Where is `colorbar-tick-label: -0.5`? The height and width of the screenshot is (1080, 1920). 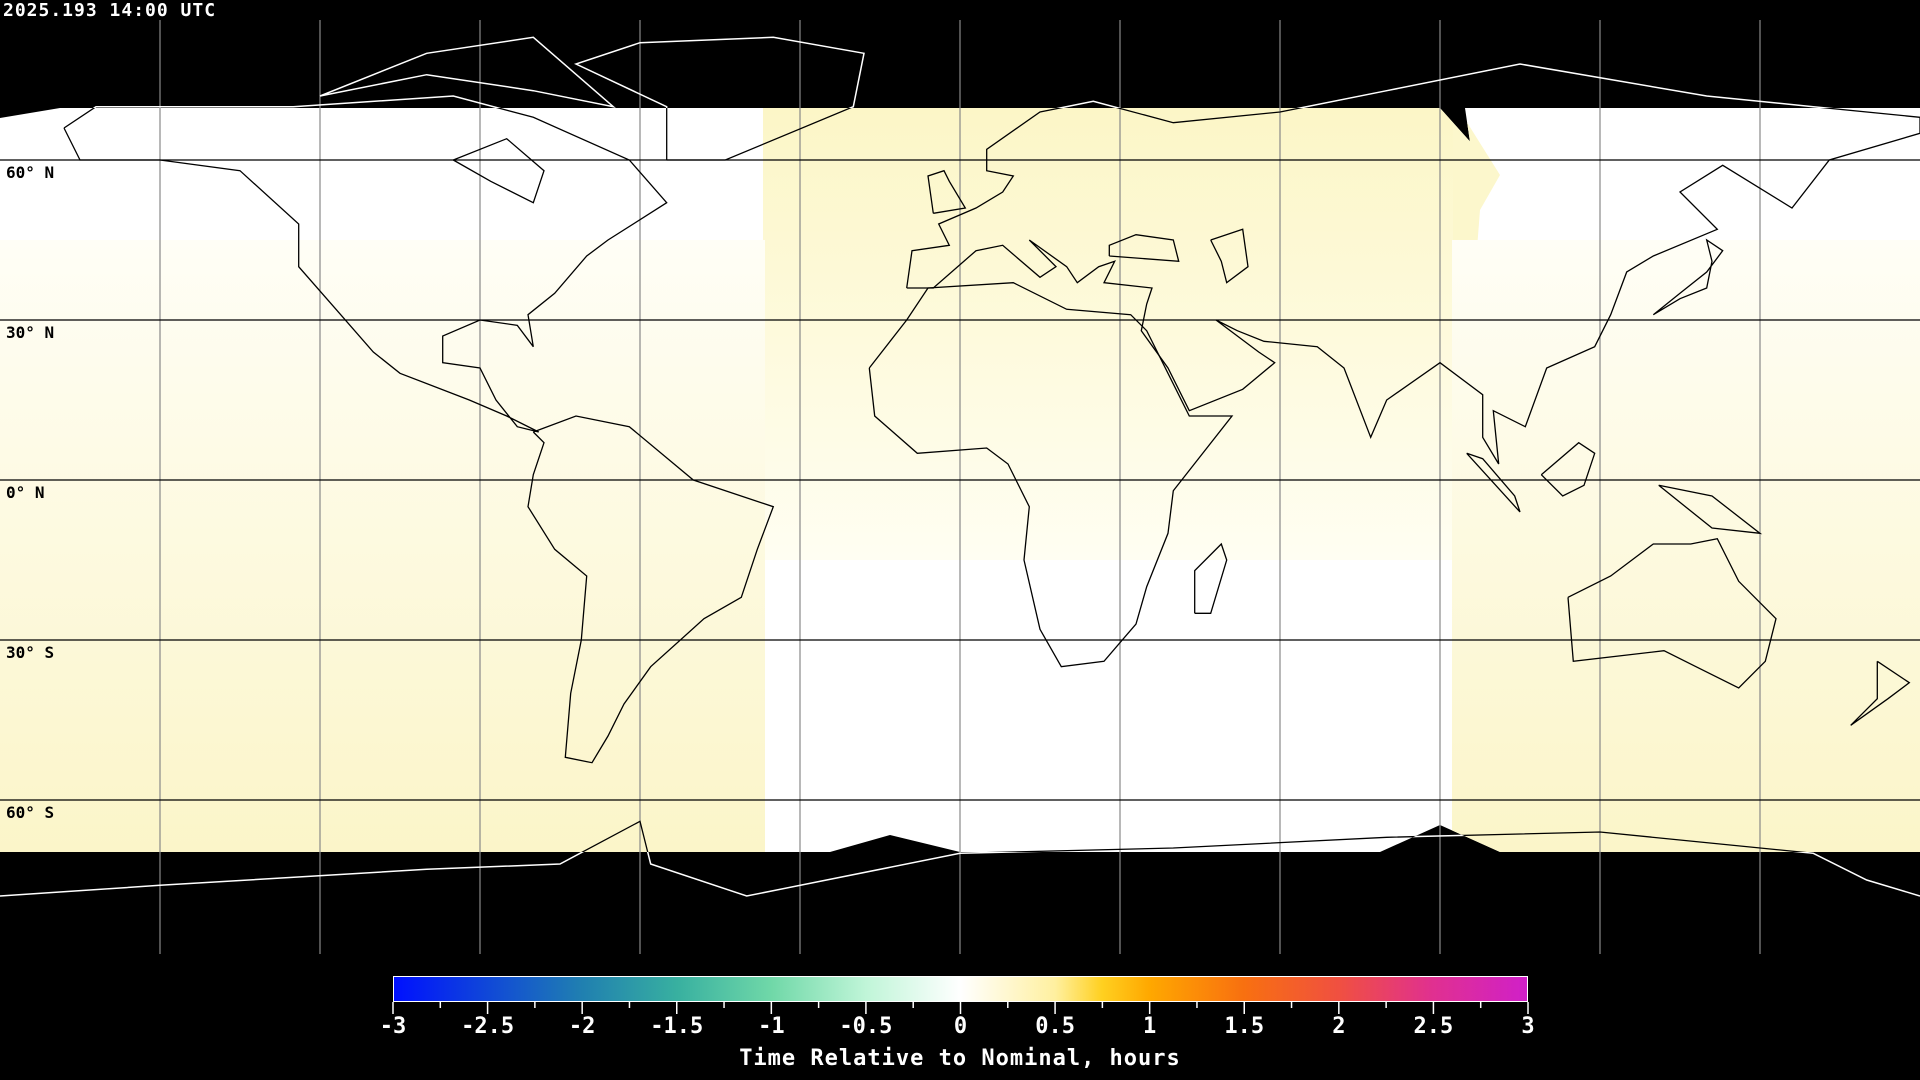 colorbar-tick-label: -0.5 is located at coordinates (866, 1026).